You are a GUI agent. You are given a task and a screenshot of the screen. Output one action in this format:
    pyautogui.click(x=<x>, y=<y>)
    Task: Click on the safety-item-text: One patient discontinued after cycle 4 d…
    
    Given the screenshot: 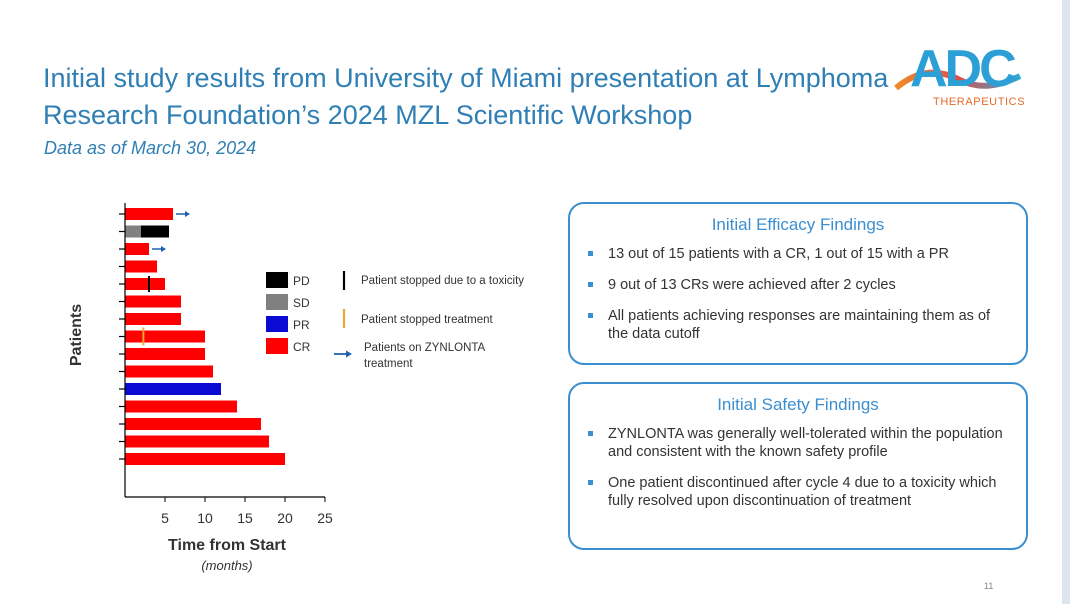 What is the action you would take?
    pyautogui.click(x=802, y=492)
    